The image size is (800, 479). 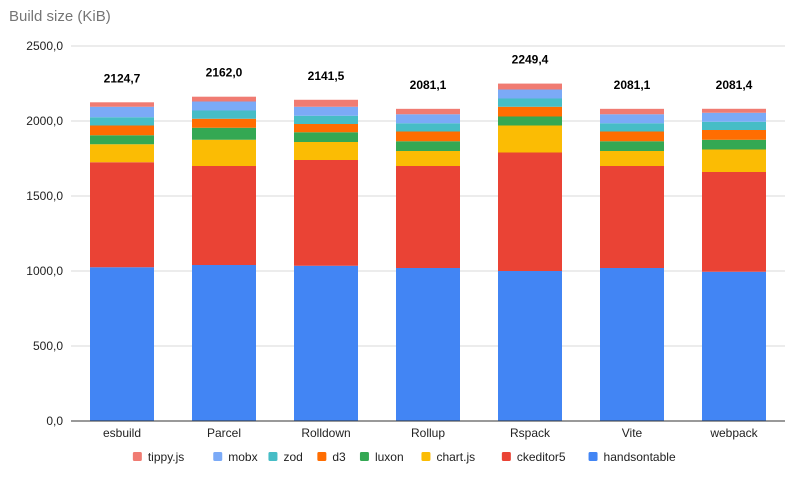 I want to click on legend-item: ckeditor5, so click(x=533, y=457).